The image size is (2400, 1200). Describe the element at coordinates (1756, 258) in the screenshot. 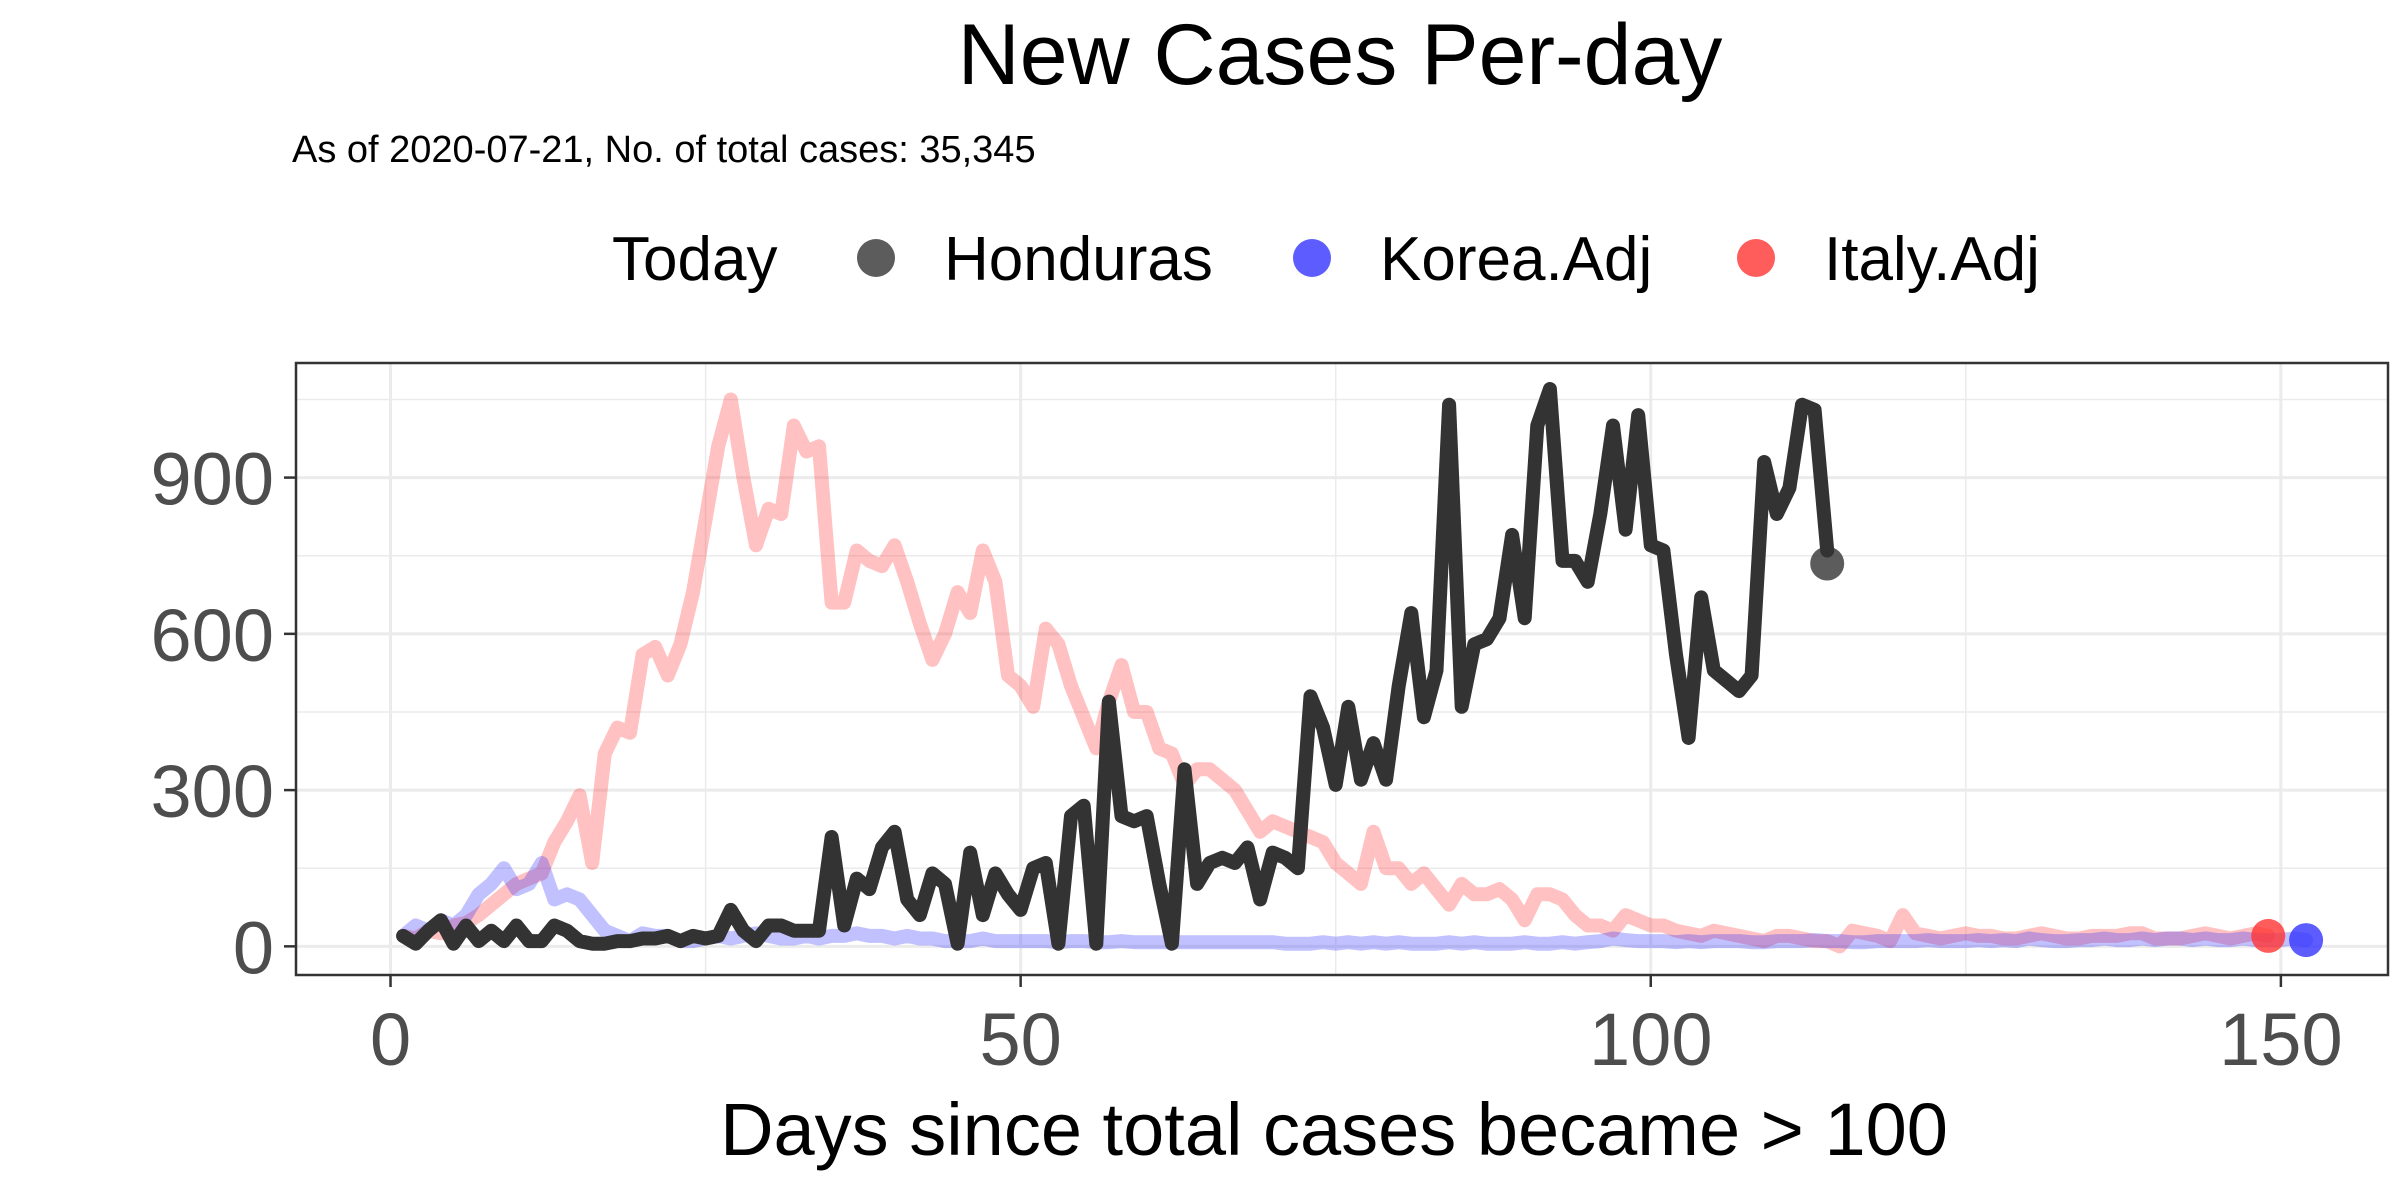

I see `legend-key-italy-adj` at that location.